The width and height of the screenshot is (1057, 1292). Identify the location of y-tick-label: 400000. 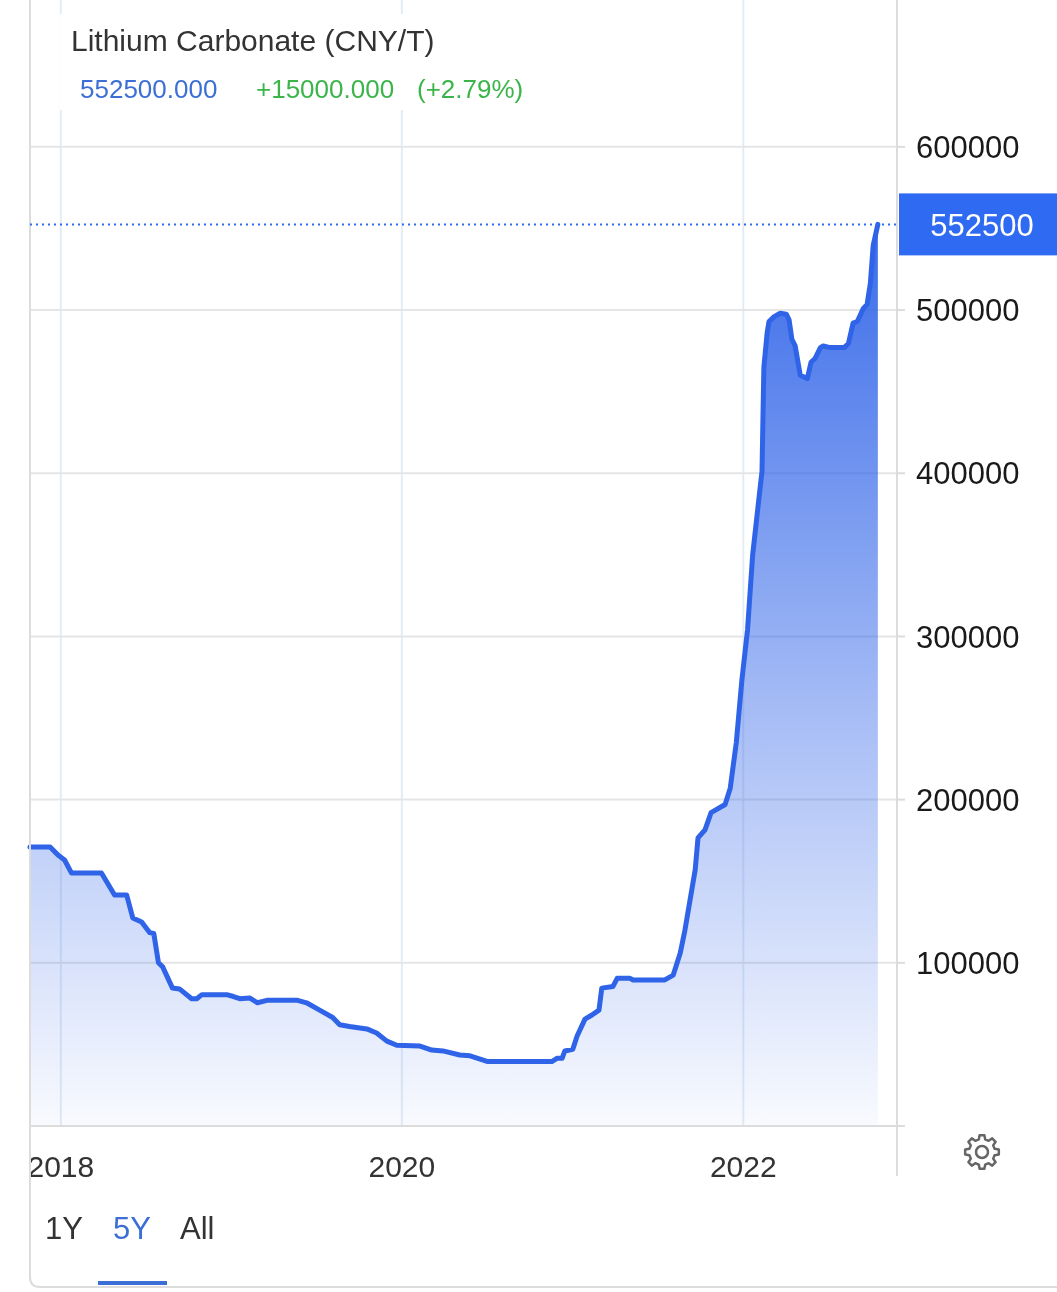
(968, 474).